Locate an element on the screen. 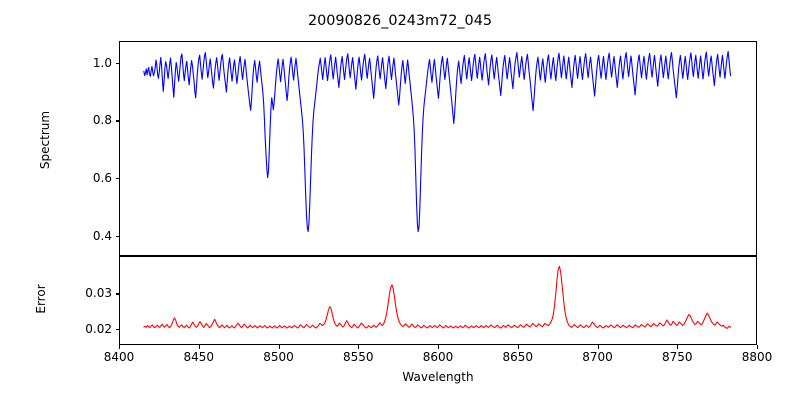 The height and width of the screenshot is (400, 800). page-title: 20090826_0243m72_045 is located at coordinates (400, 21).